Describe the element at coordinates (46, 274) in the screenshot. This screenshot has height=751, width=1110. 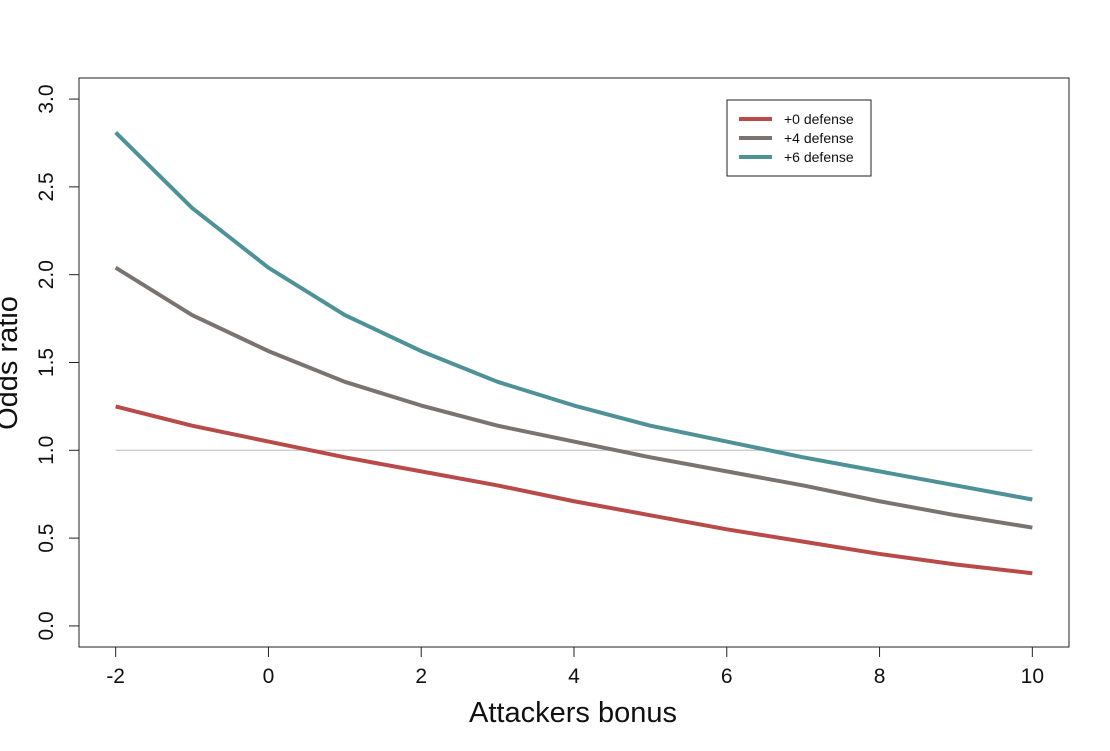
I see `y-tick-label: 2.0` at that location.